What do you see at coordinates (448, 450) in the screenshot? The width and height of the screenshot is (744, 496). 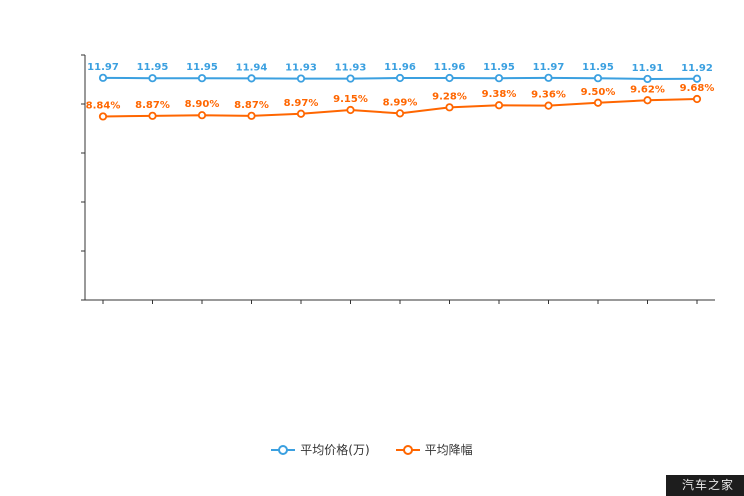 I see `legend-label: 平均降幅` at bounding box center [448, 450].